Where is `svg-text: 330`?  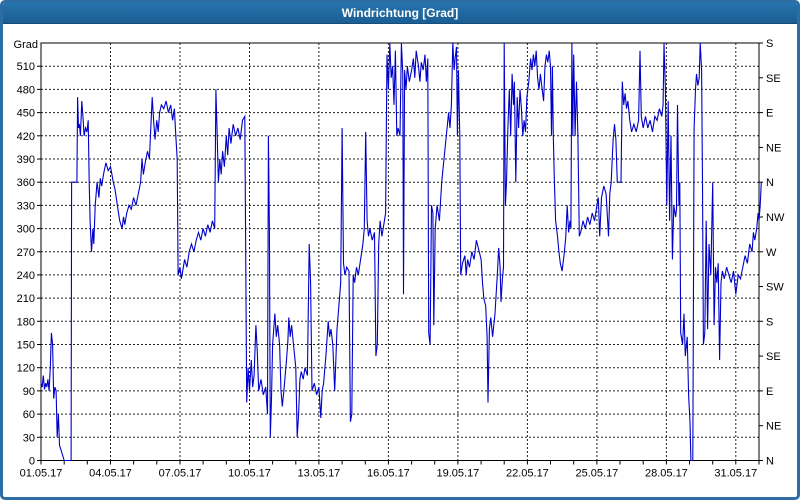 svg-text: 330 is located at coordinates (26, 206).